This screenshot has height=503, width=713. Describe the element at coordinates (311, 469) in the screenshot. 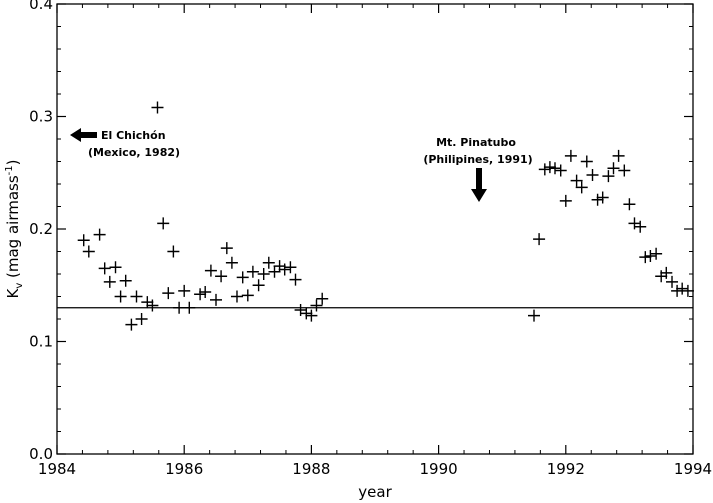

I see `x-tick-label: 1988` at that location.